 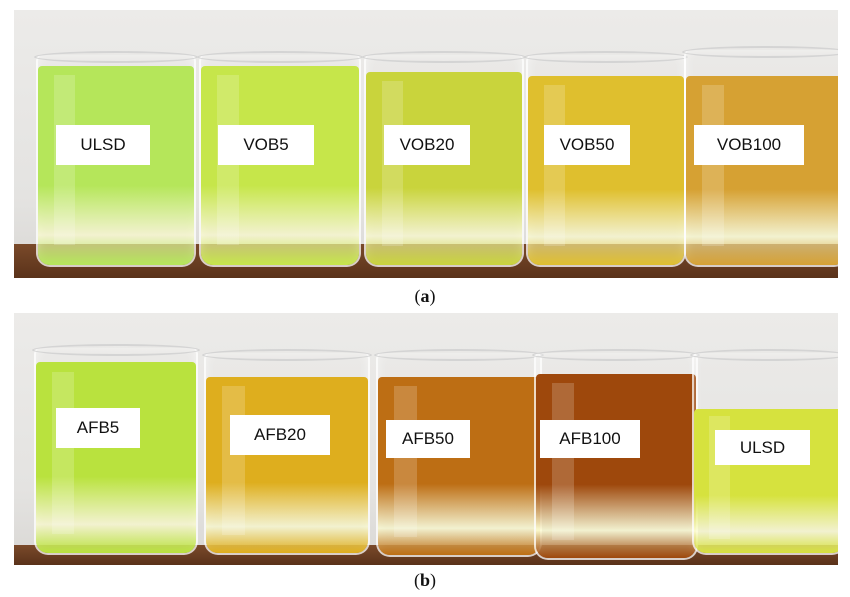 I want to click on caption-letter: a, so click(x=425, y=296).